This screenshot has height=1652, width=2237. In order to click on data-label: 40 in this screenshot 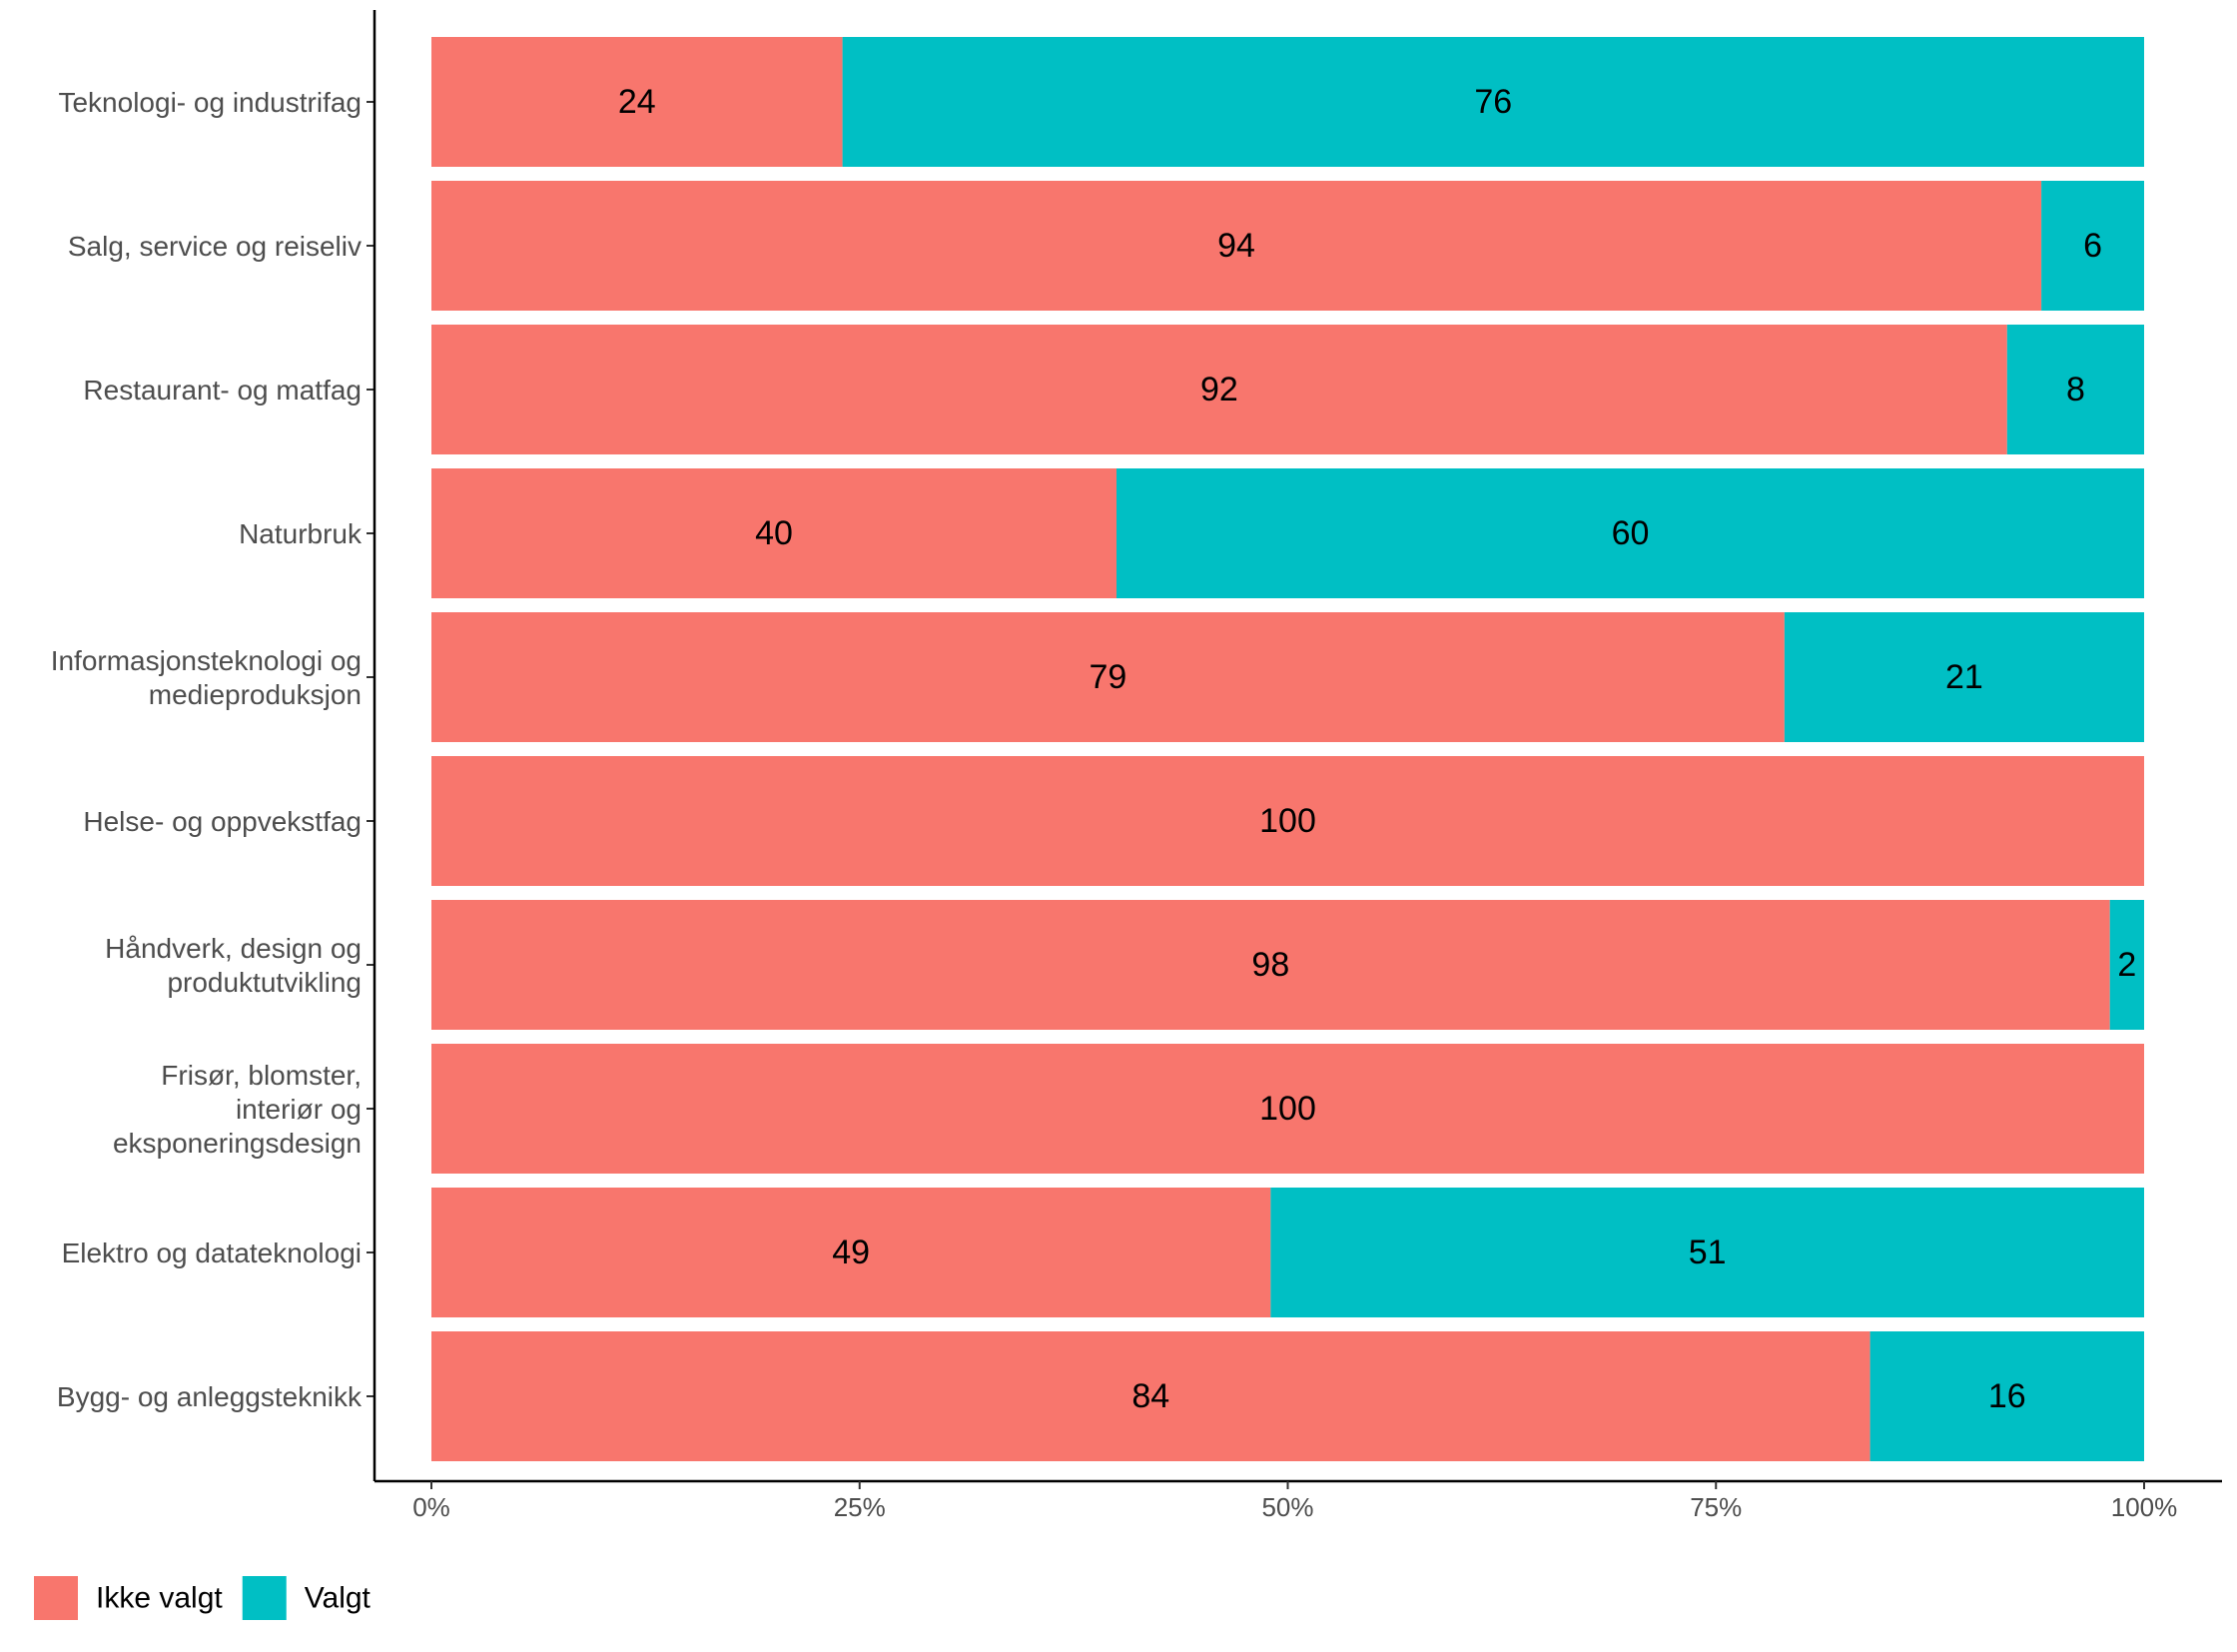, I will do `click(774, 533)`.